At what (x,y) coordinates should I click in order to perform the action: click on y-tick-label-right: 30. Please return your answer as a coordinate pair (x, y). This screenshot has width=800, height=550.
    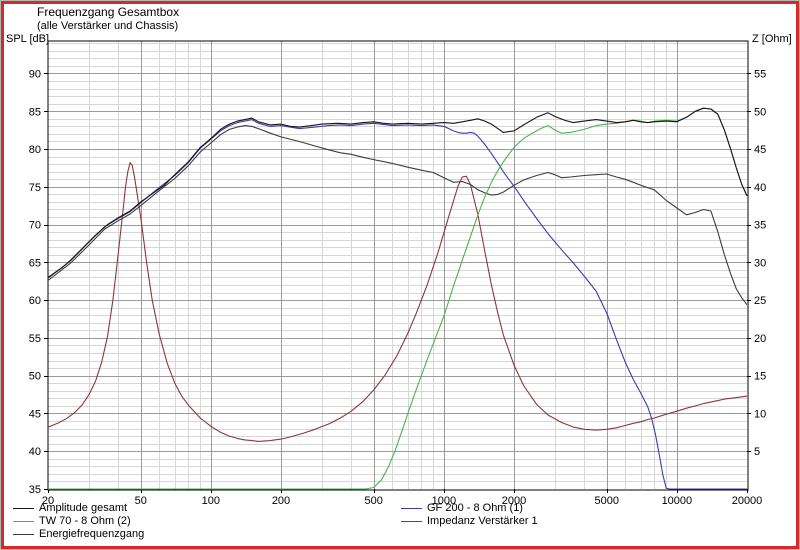
    Looking at the image, I should click on (760, 263).